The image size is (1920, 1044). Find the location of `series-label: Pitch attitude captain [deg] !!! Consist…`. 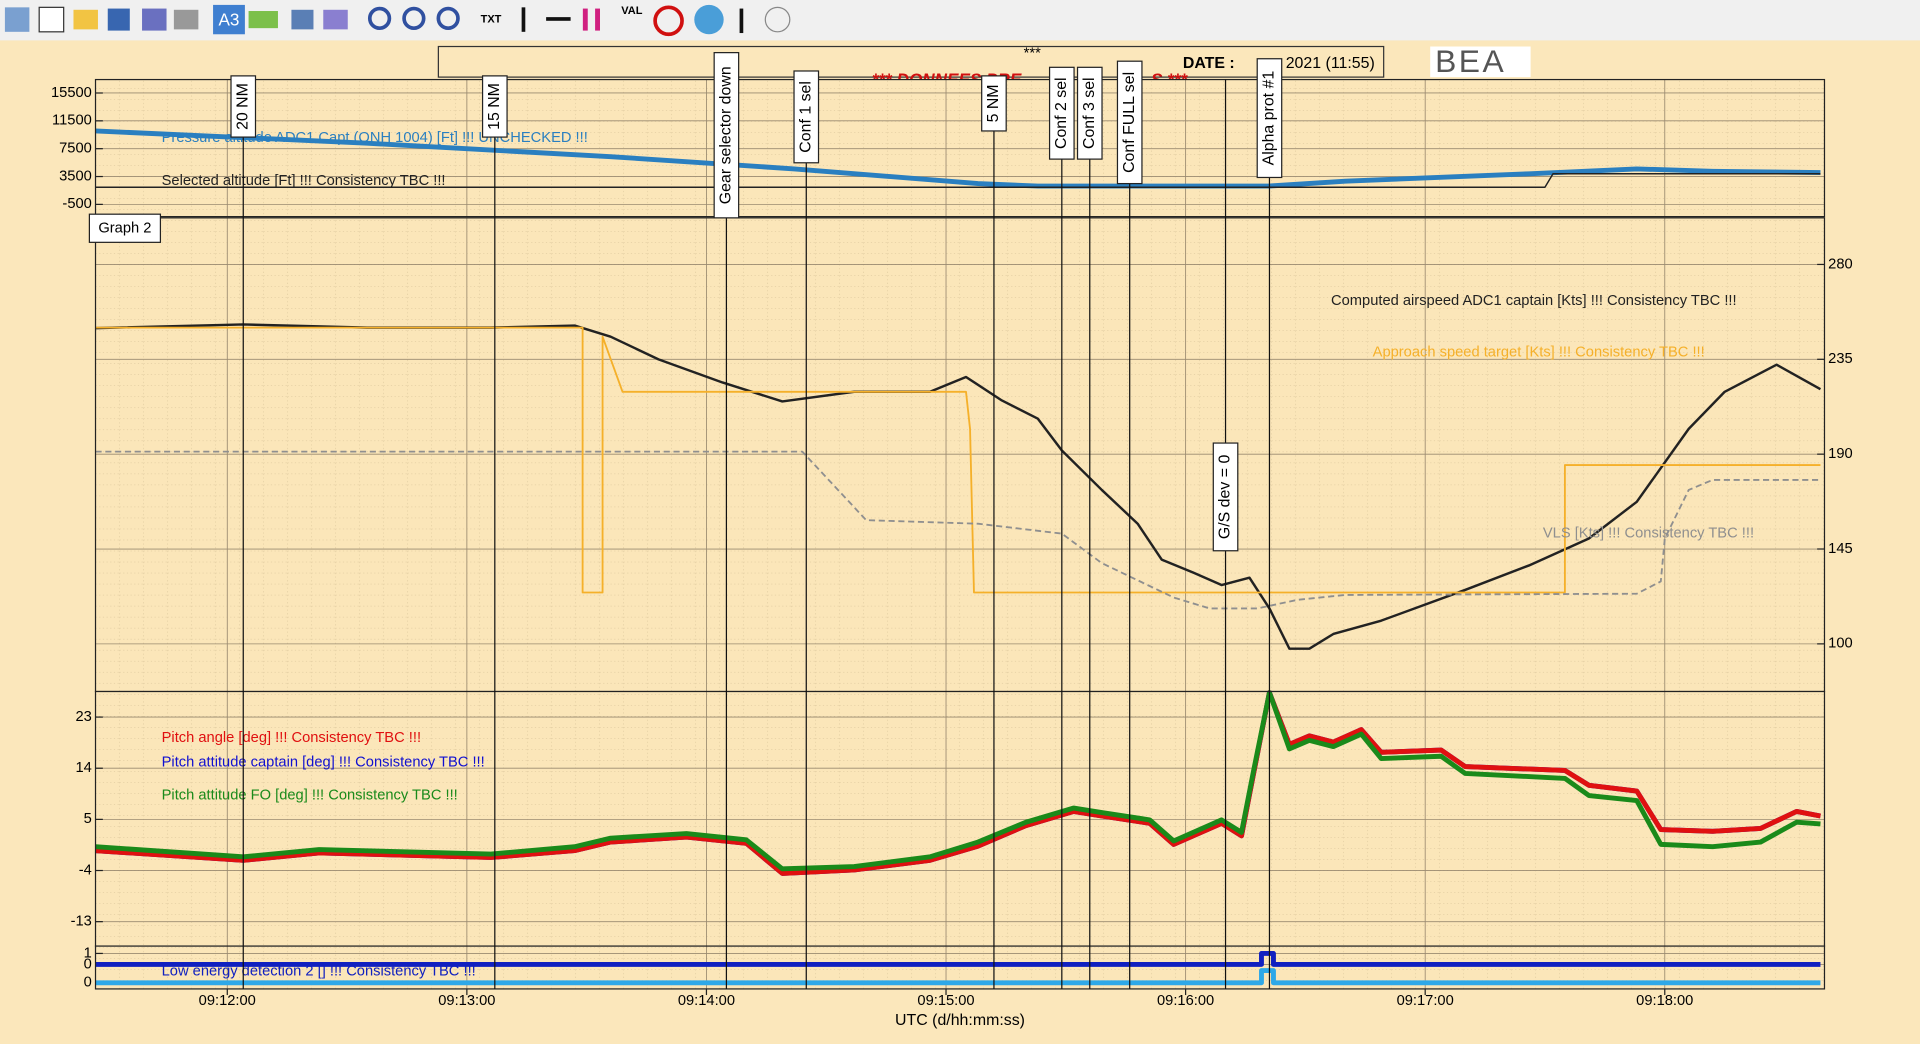

series-label: Pitch attitude captain [deg] !!! Consist… is located at coordinates (323, 762).